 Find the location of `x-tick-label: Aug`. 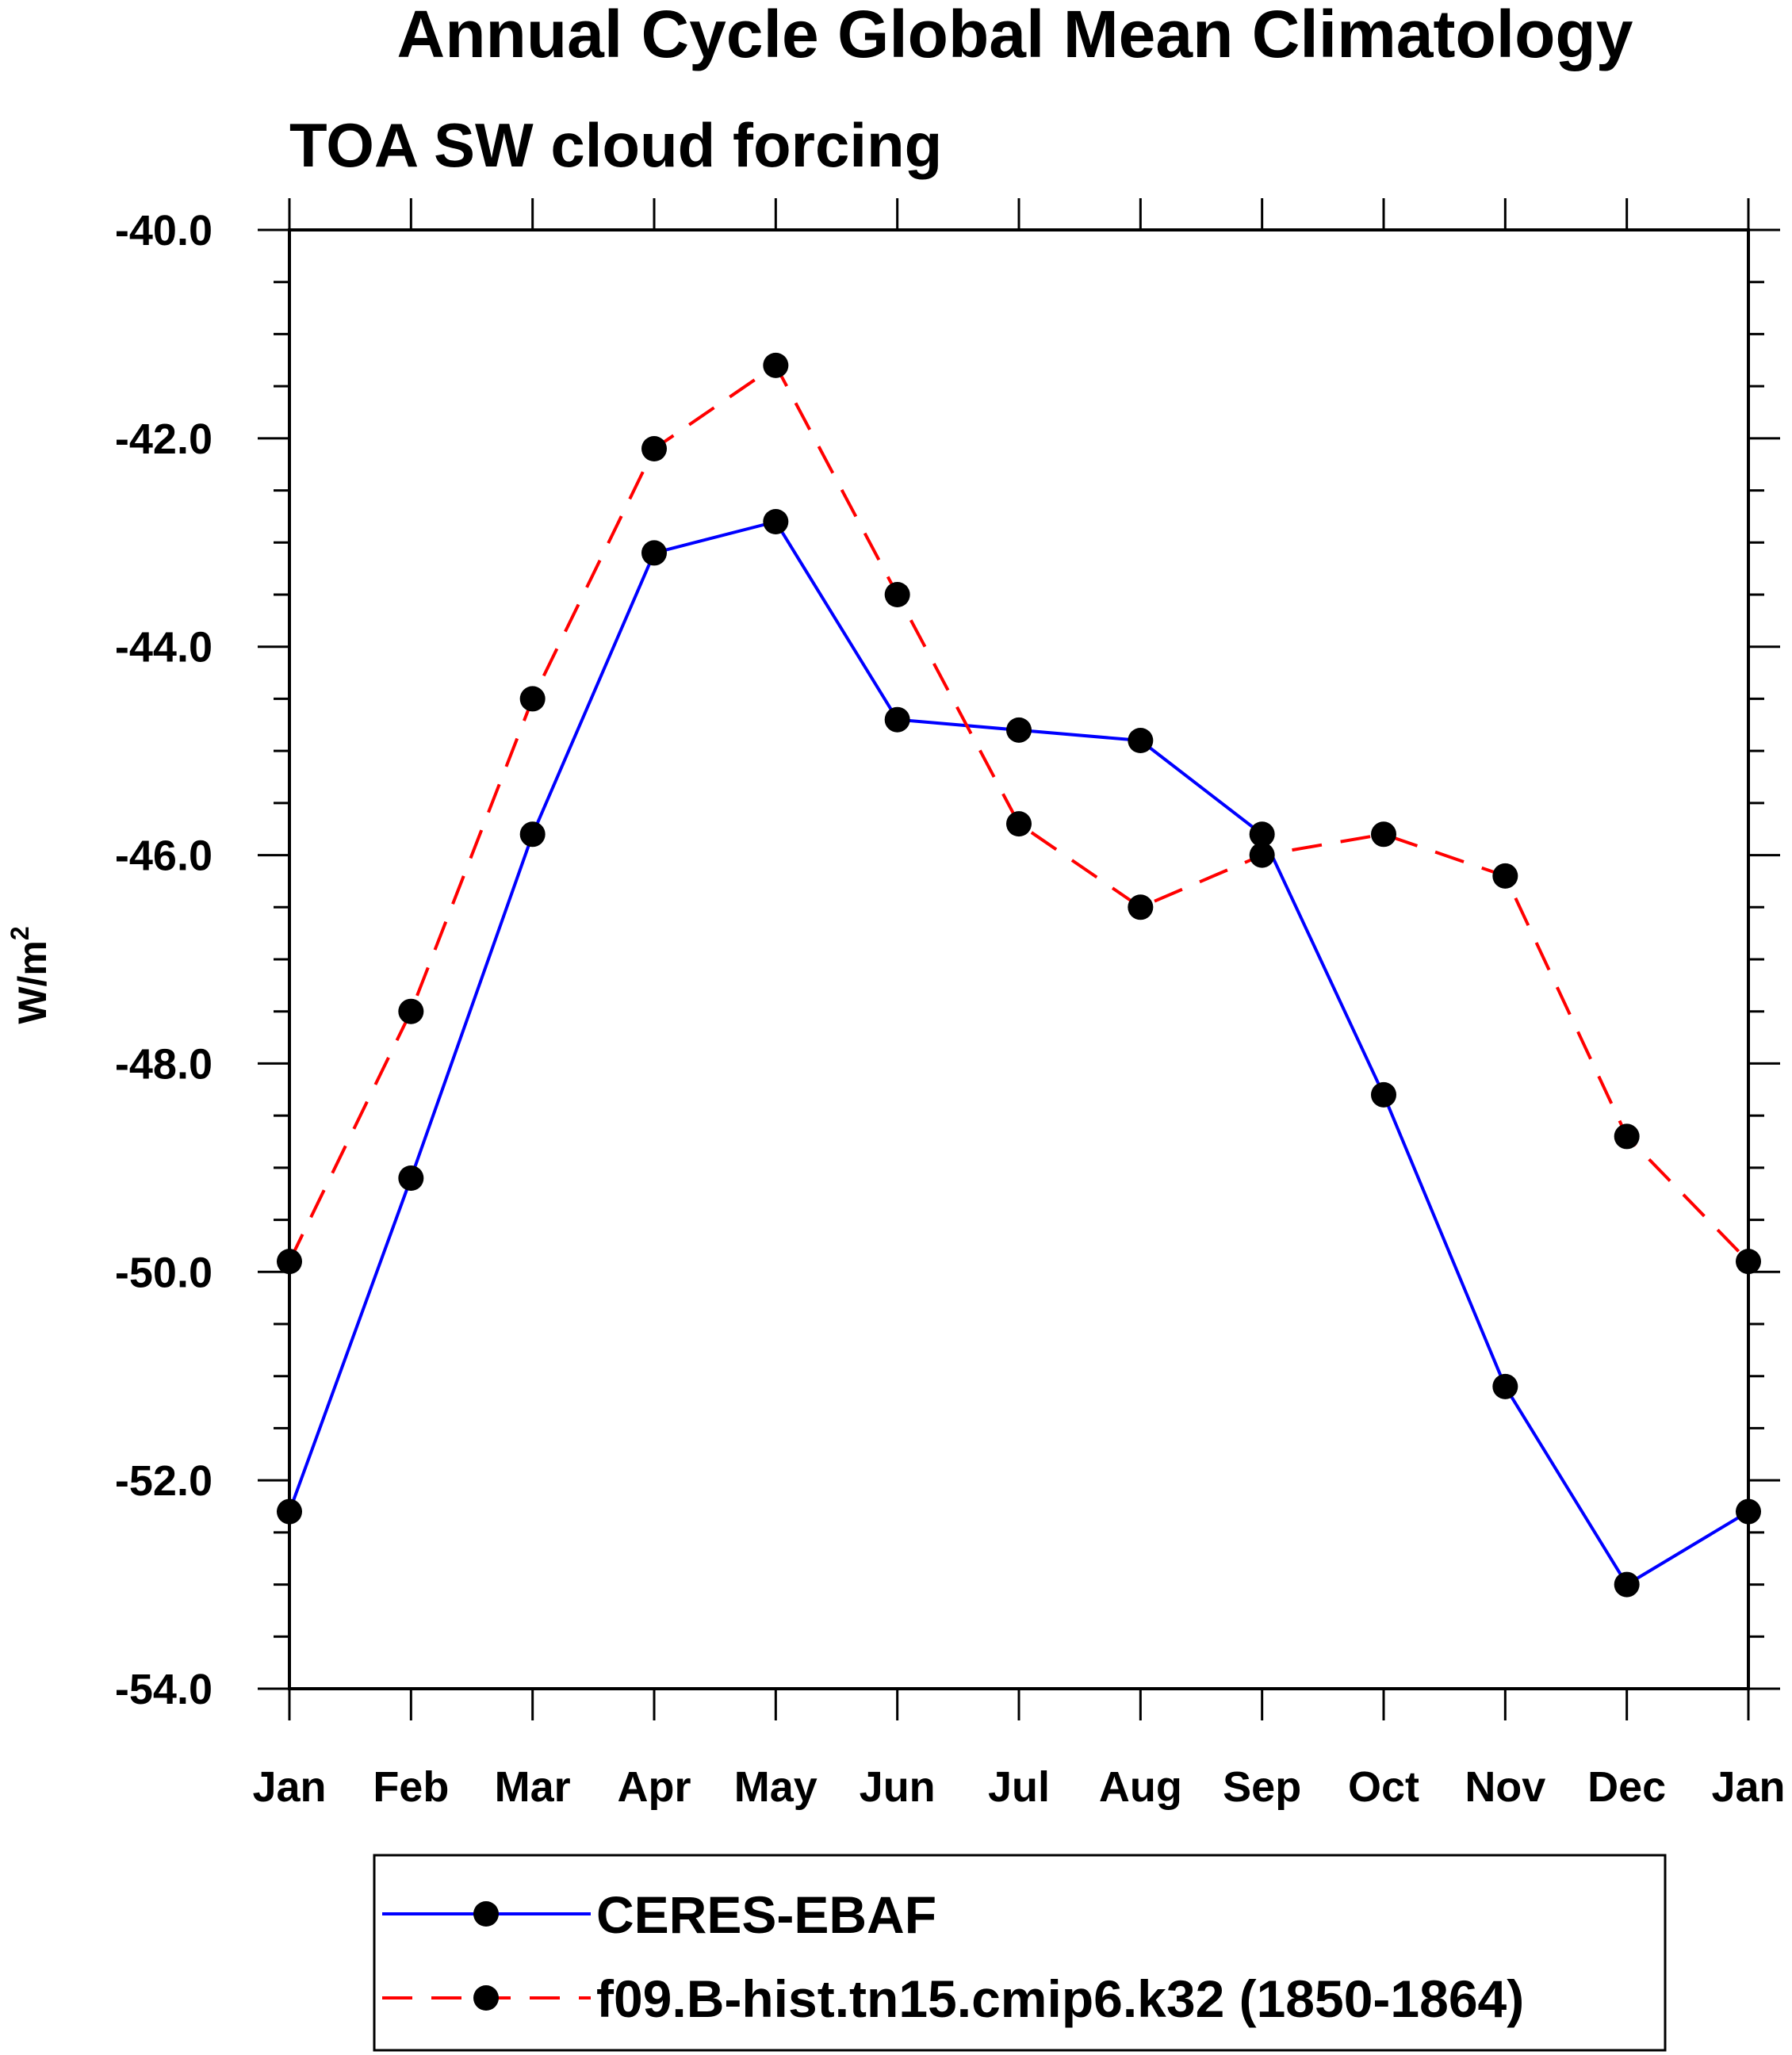

x-tick-label: Aug is located at coordinates (1140, 1787).